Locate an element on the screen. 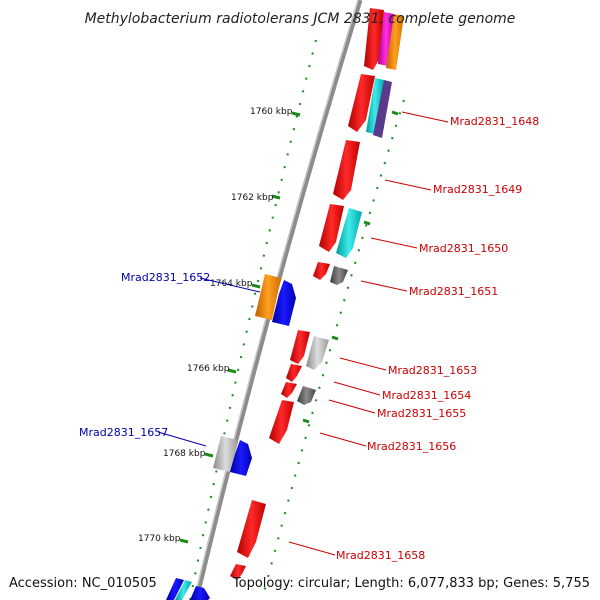  gene-arrow-1657-gray is located at coordinates (225, 454).